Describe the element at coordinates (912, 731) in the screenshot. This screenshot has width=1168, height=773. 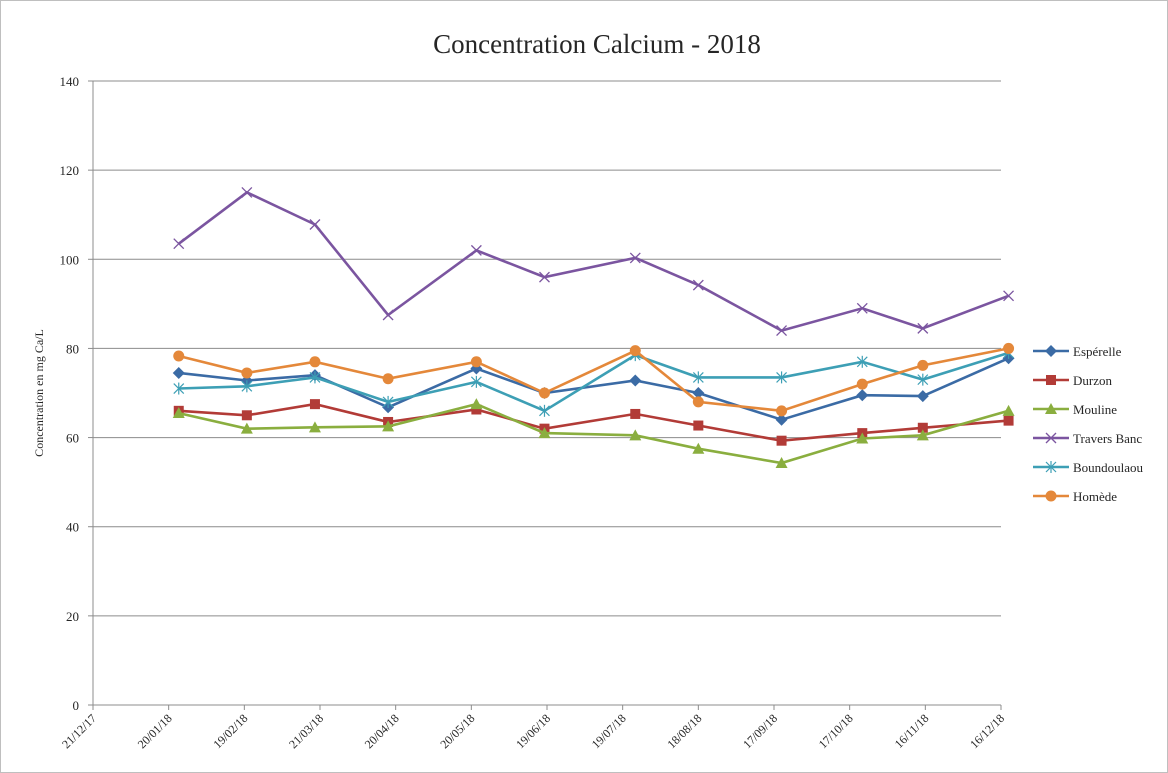
I see `x-tick-label: 16/11/18` at that location.